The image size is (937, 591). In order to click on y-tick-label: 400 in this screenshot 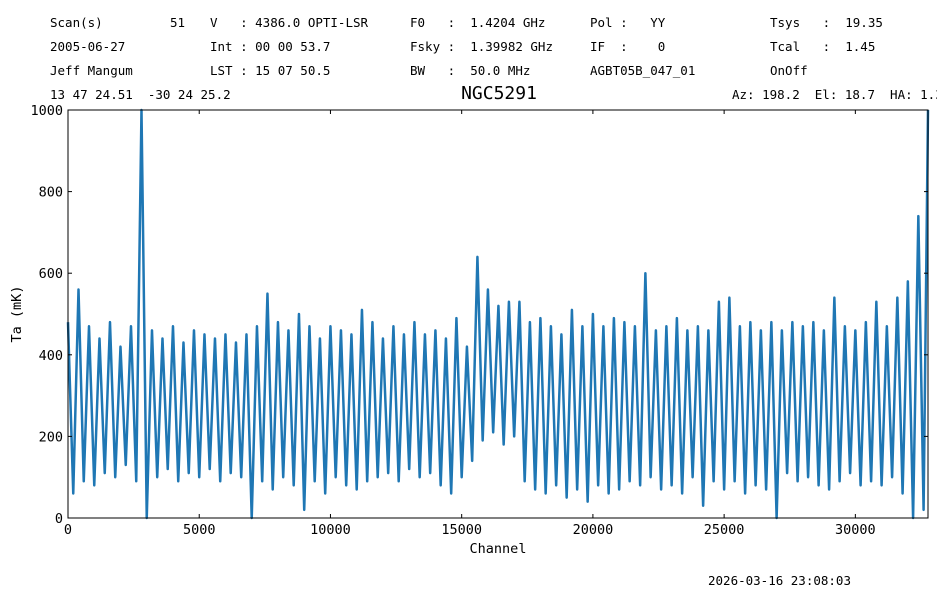, I will do `click(51, 356)`.